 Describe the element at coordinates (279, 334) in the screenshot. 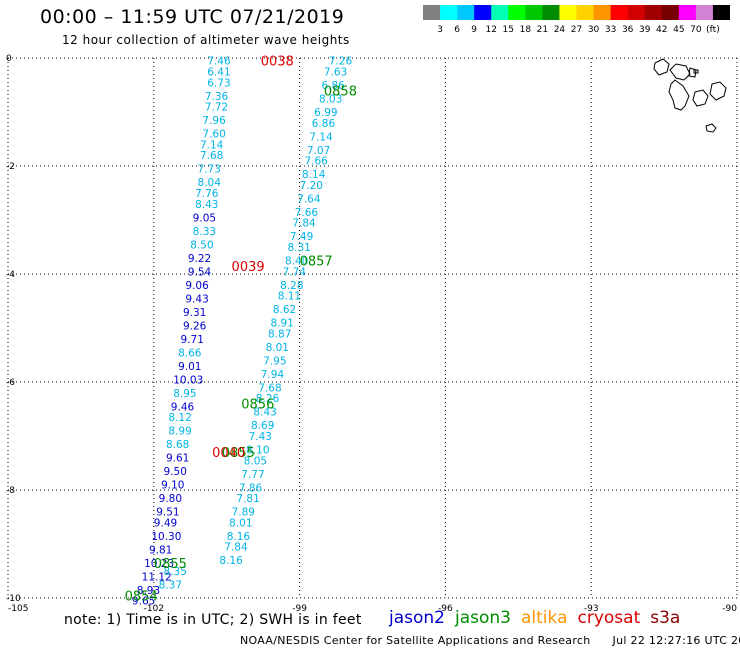

I see `wave-height-east: 8.87` at that location.